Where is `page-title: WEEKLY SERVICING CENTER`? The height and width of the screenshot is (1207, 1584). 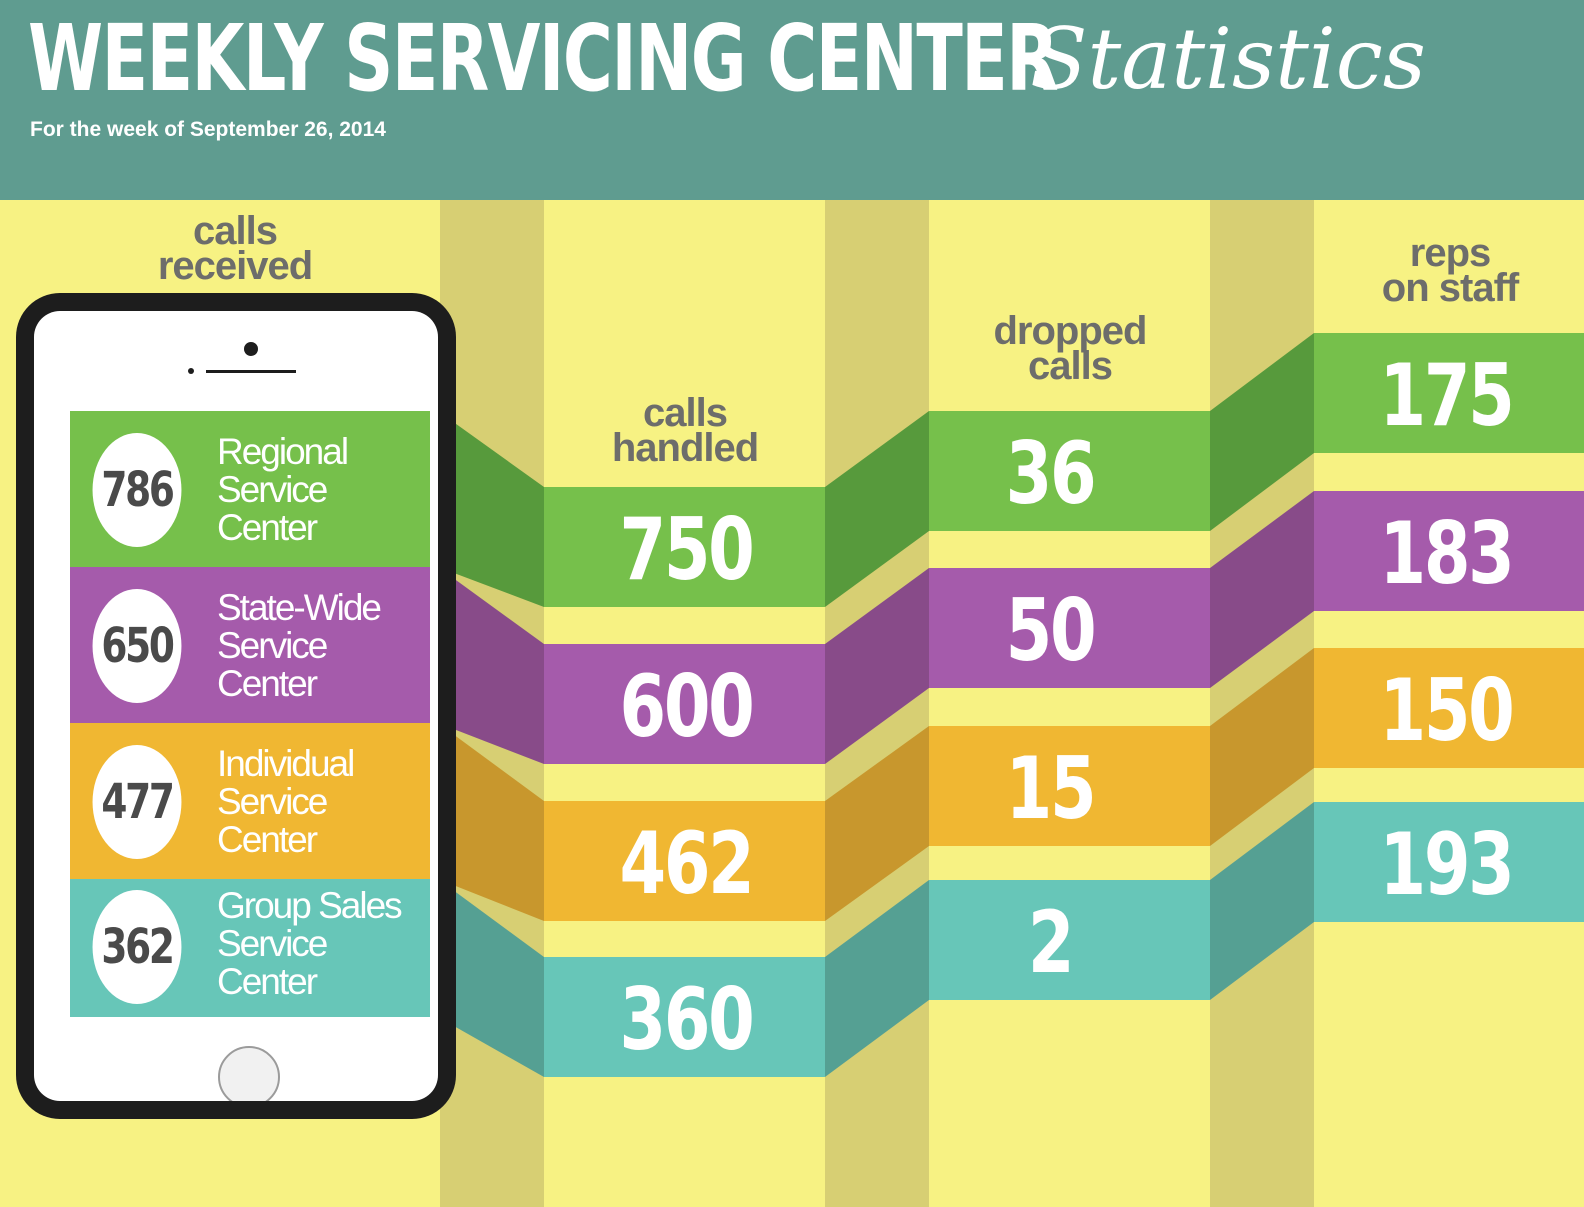 page-title: WEEKLY SERVICING CENTER is located at coordinates (543, 58).